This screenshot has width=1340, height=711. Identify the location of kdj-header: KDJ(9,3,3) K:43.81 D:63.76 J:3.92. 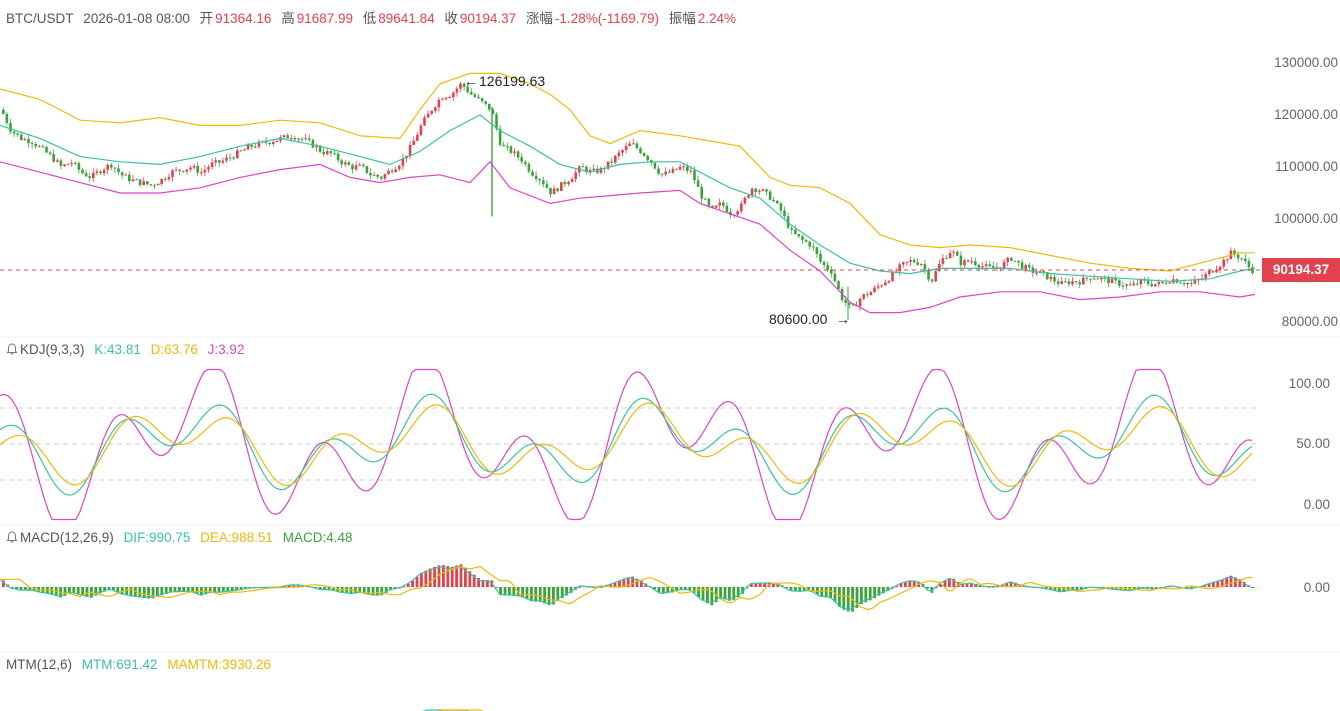
(128, 349).